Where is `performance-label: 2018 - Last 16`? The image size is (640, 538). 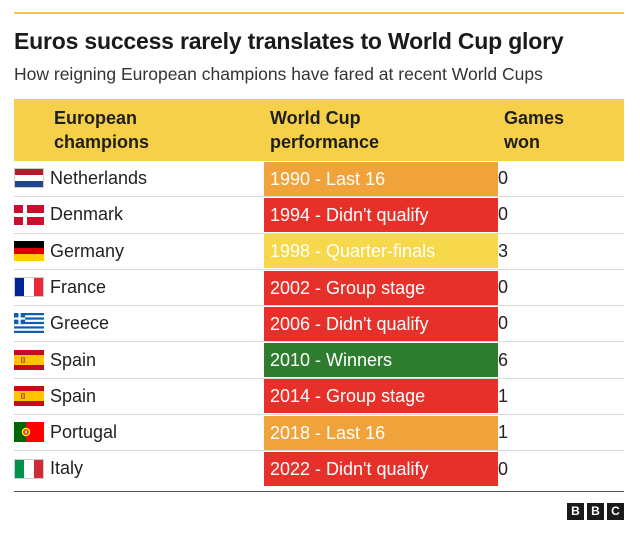 performance-label: 2018 - Last 16 is located at coordinates (381, 432).